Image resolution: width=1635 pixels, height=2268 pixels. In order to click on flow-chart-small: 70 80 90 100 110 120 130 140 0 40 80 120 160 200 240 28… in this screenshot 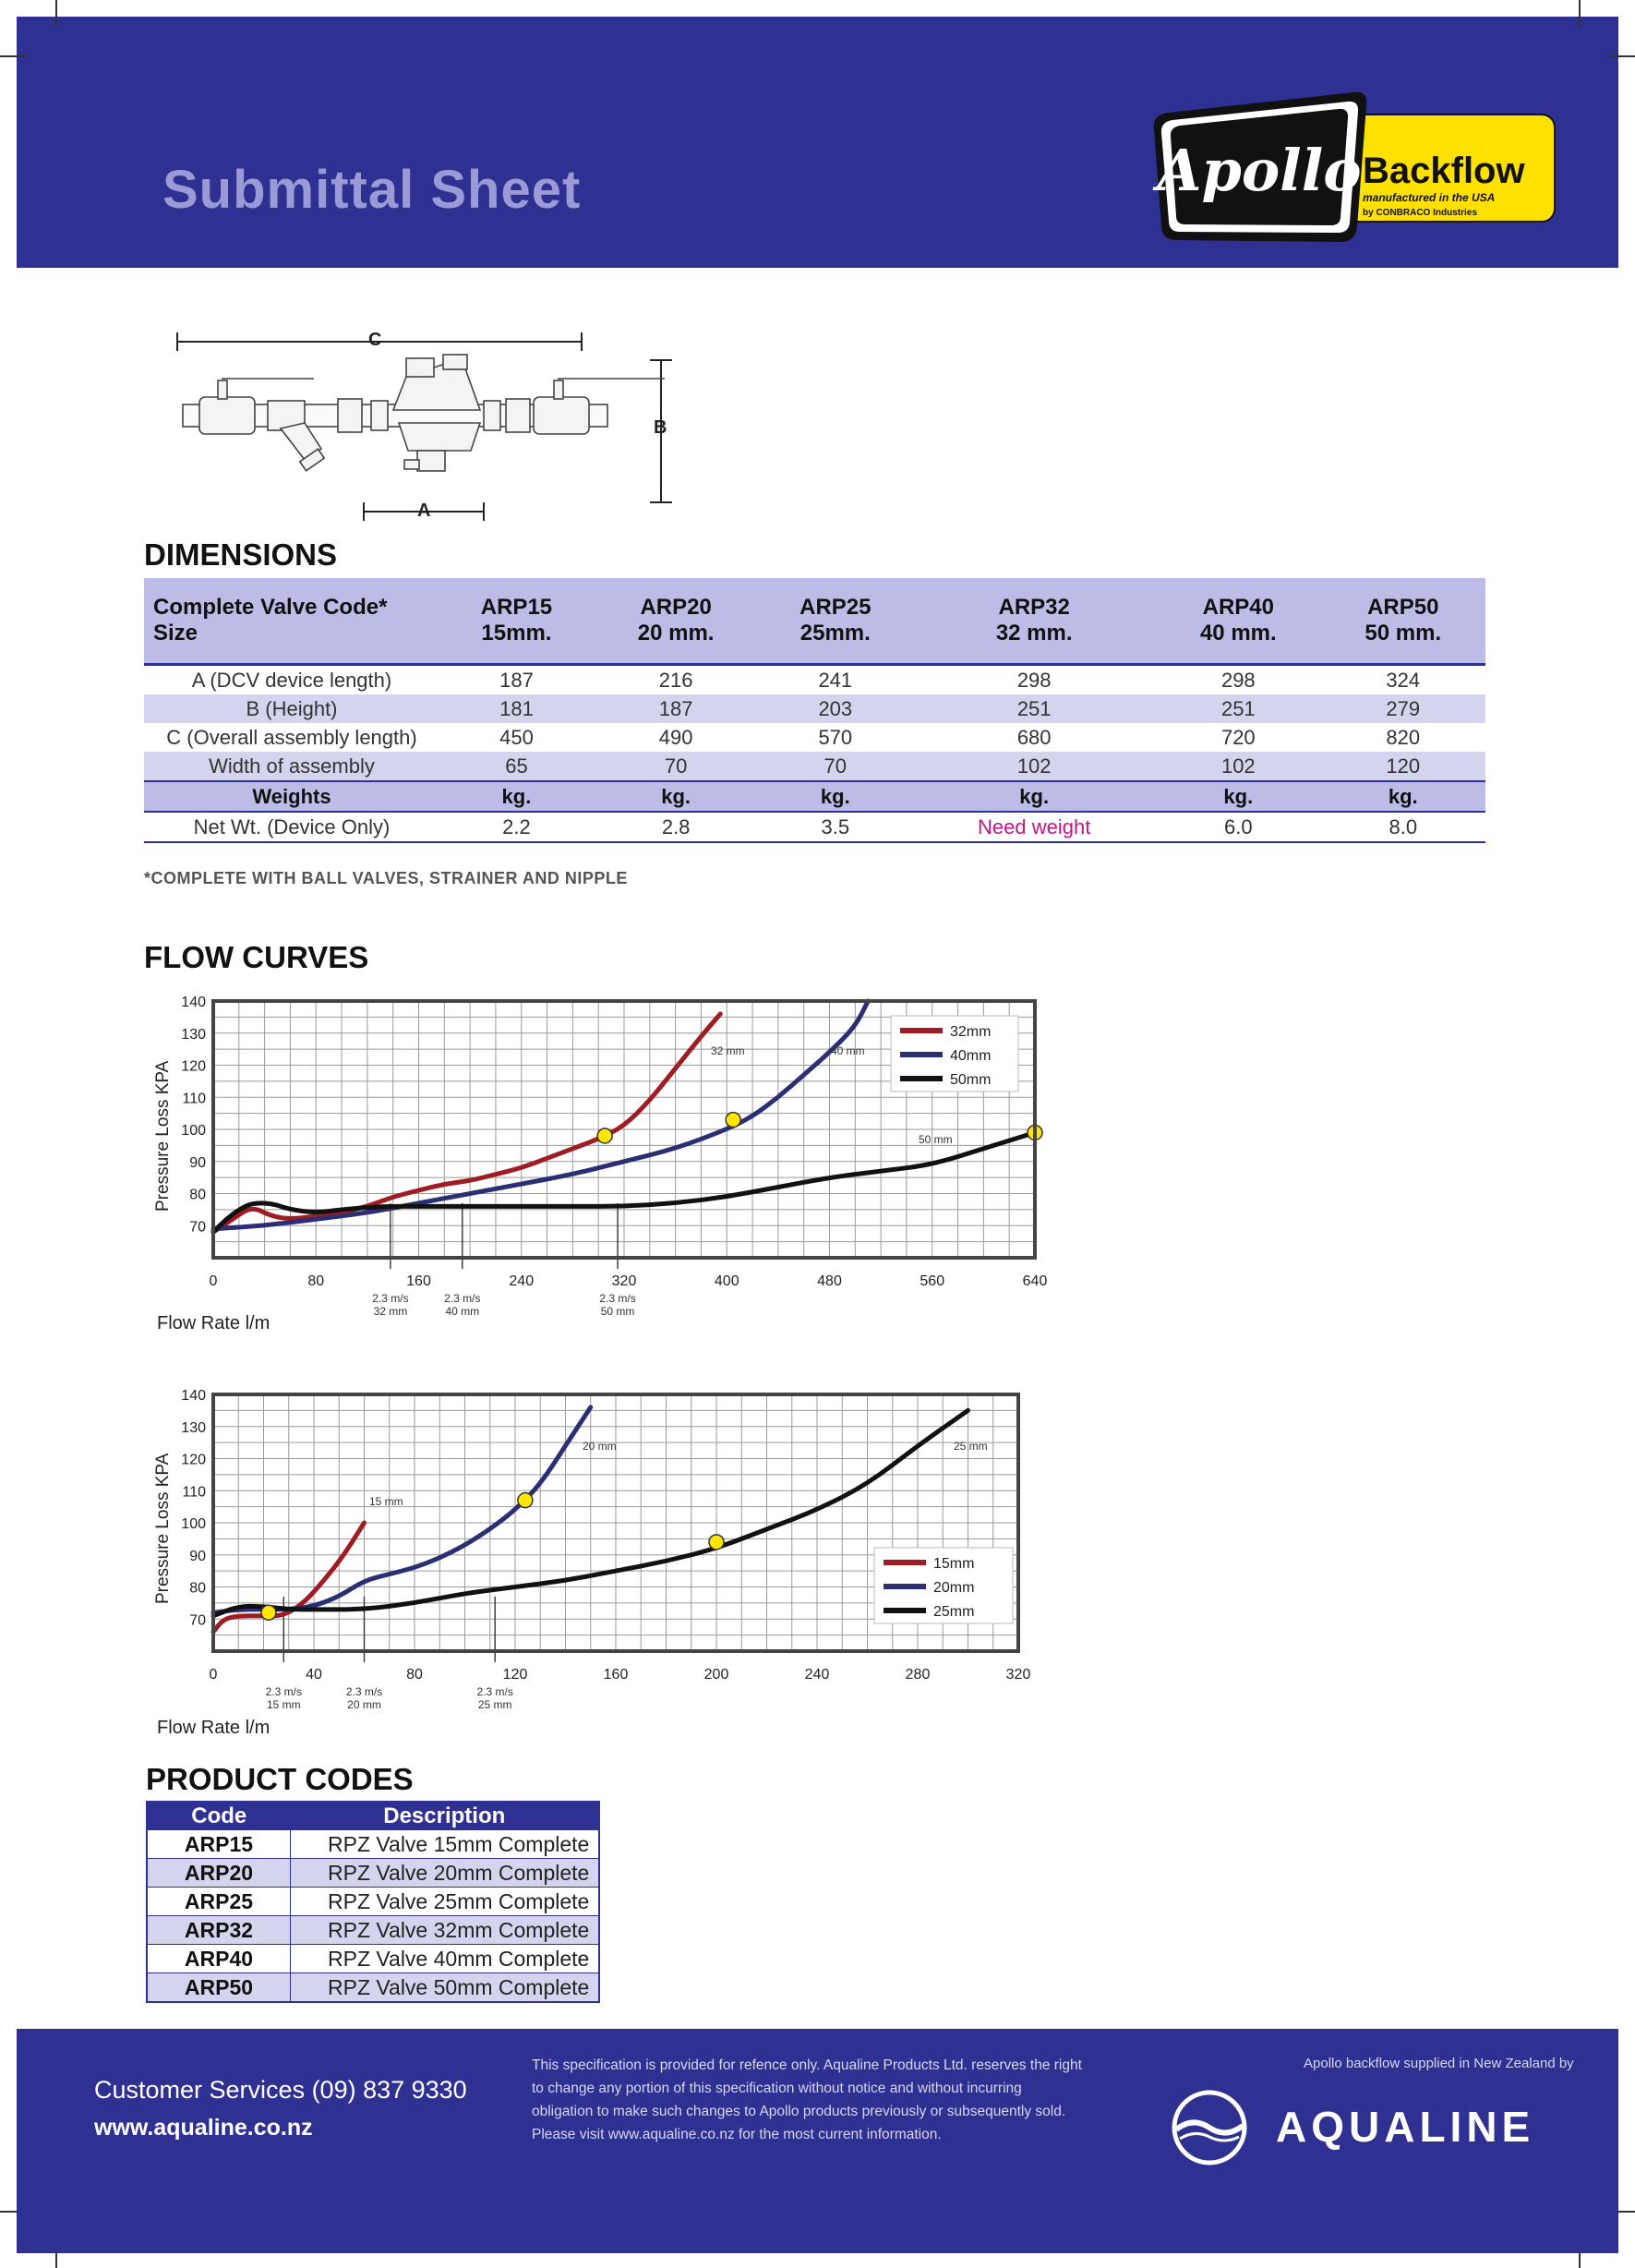, I will do `click(606, 1549)`.